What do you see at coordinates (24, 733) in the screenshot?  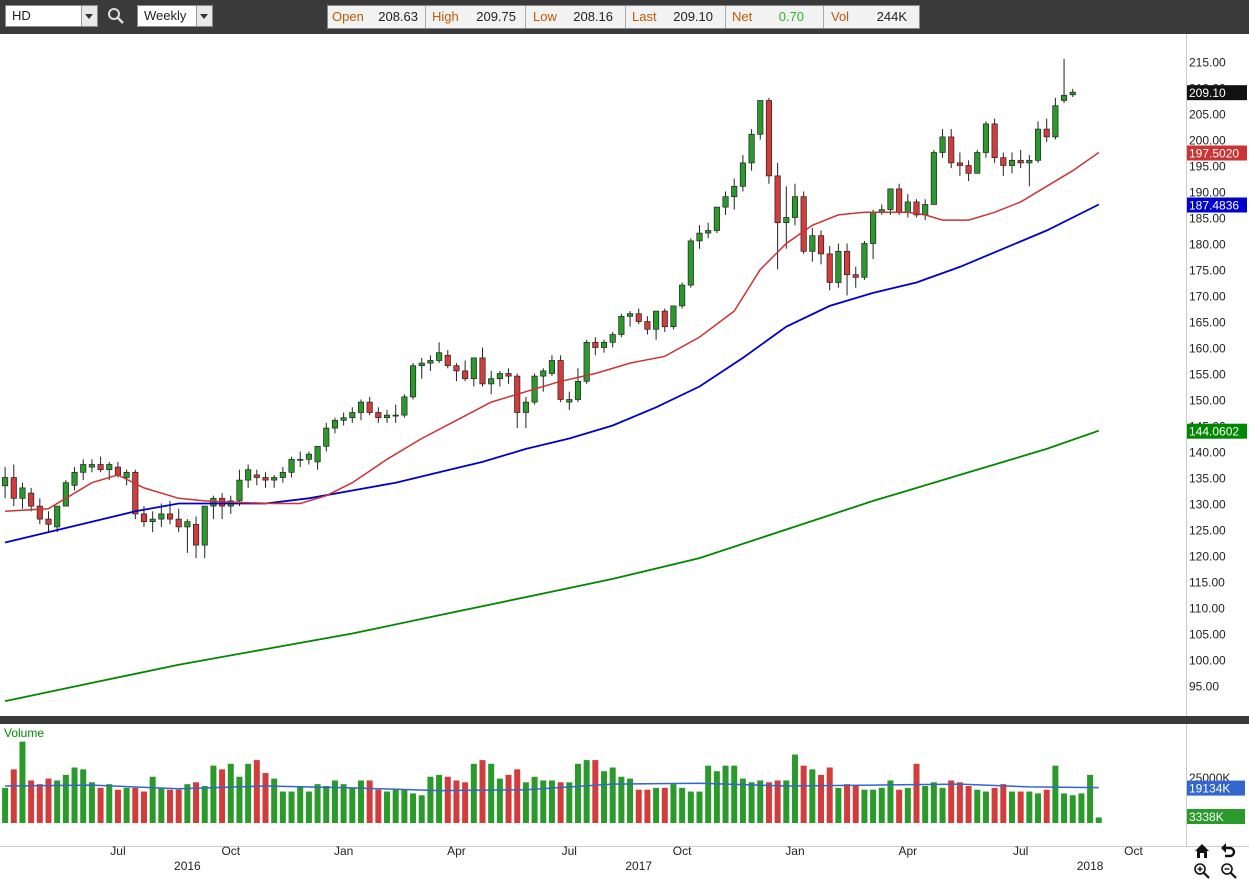 I see `volume-title: Volume` at bounding box center [24, 733].